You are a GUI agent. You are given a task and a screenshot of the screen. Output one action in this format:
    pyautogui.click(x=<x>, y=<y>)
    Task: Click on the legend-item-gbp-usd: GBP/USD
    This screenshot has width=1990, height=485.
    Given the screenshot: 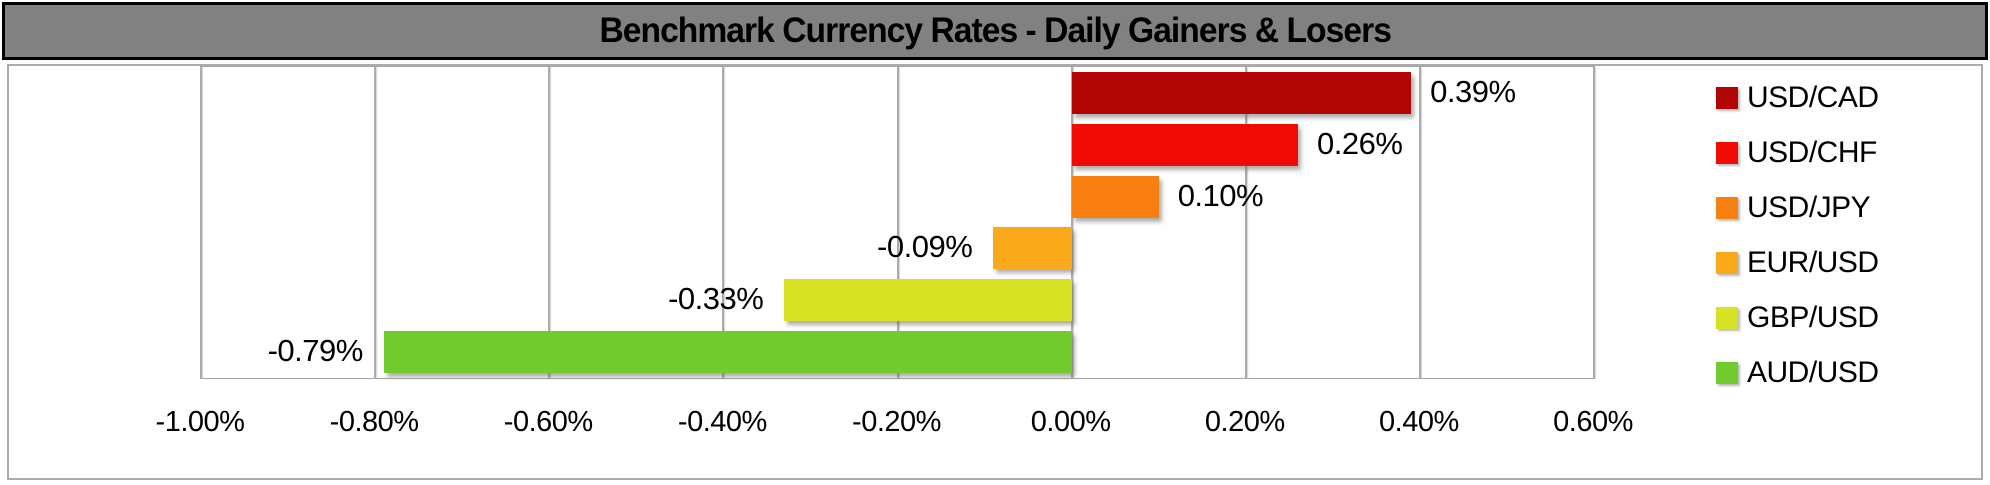 What is the action you would take?
    pyautogui.click(x=1797, y=317)
    